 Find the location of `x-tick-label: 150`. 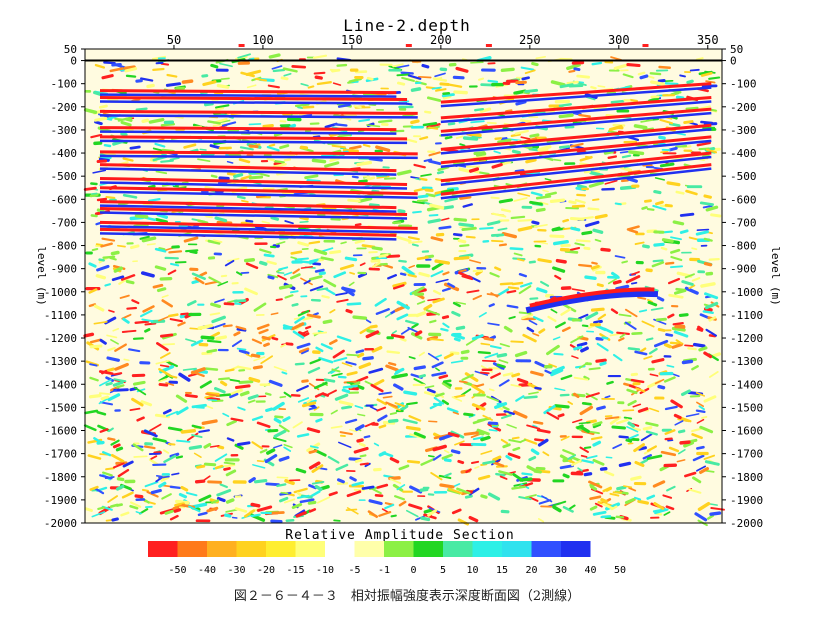

x-tick-label: 150 is located at coordinates (352, 40).